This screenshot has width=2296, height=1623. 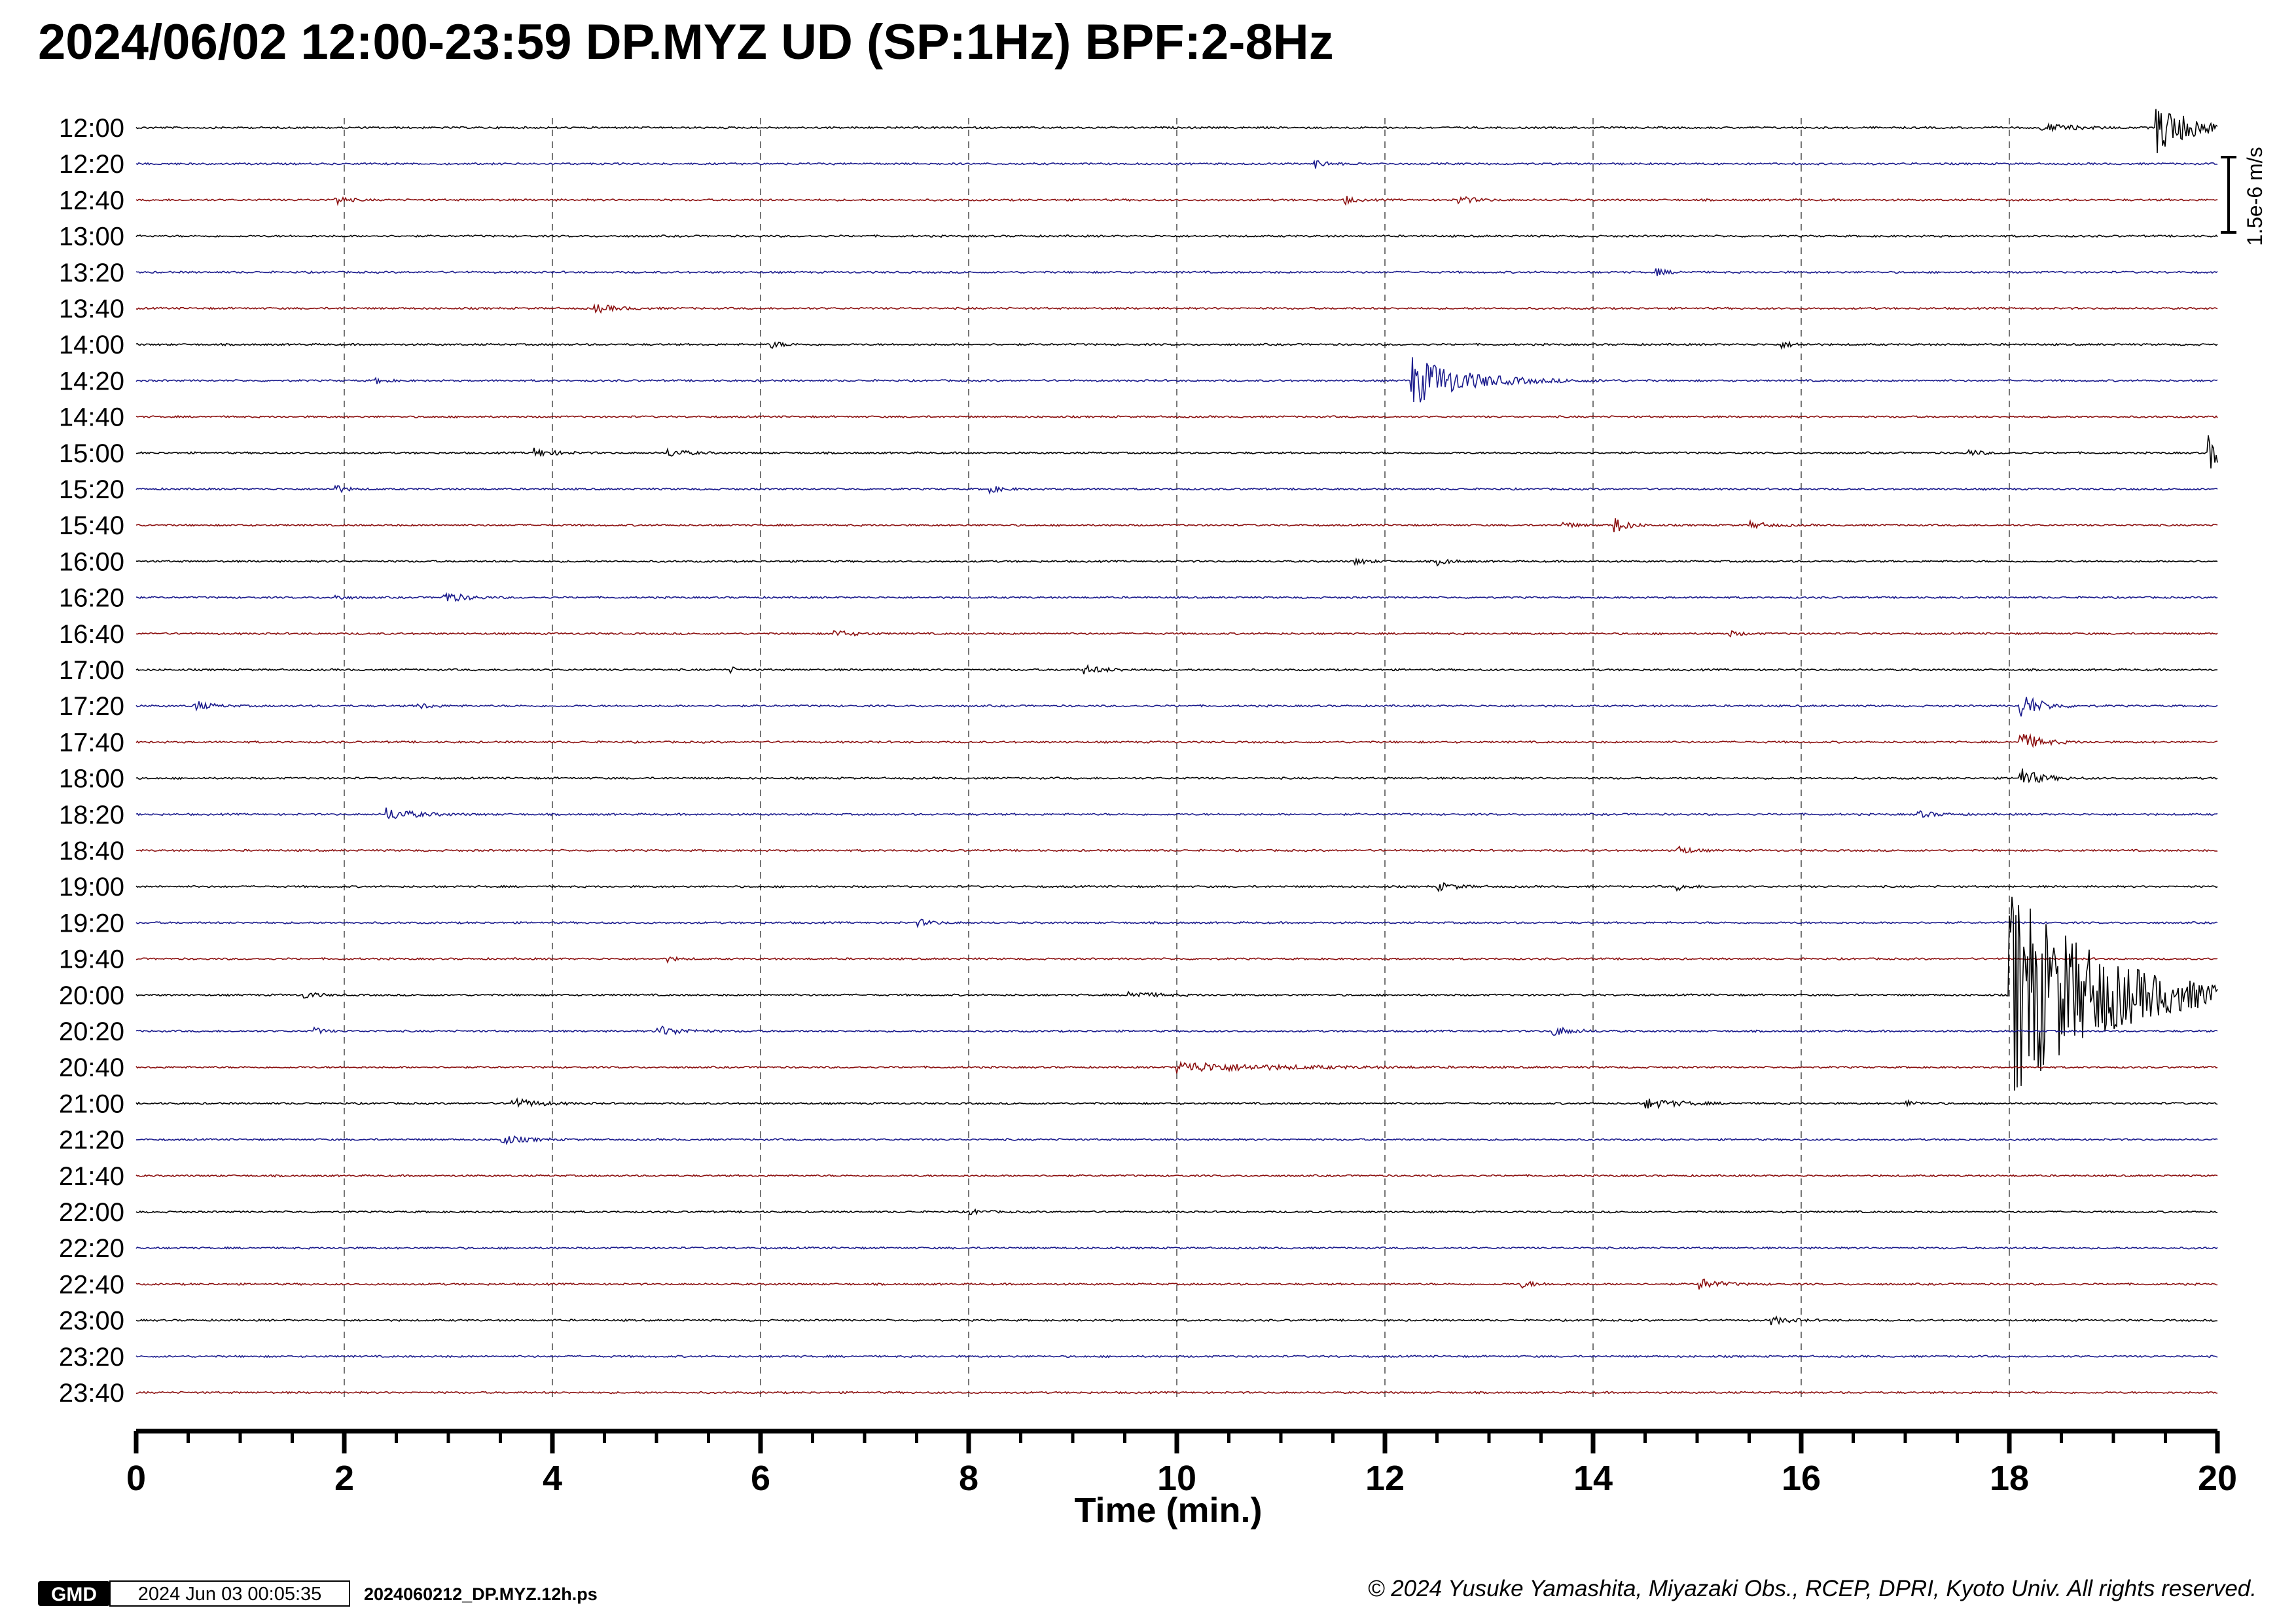 I want to click on row-label: 12:40, so click(x=91, y=200).